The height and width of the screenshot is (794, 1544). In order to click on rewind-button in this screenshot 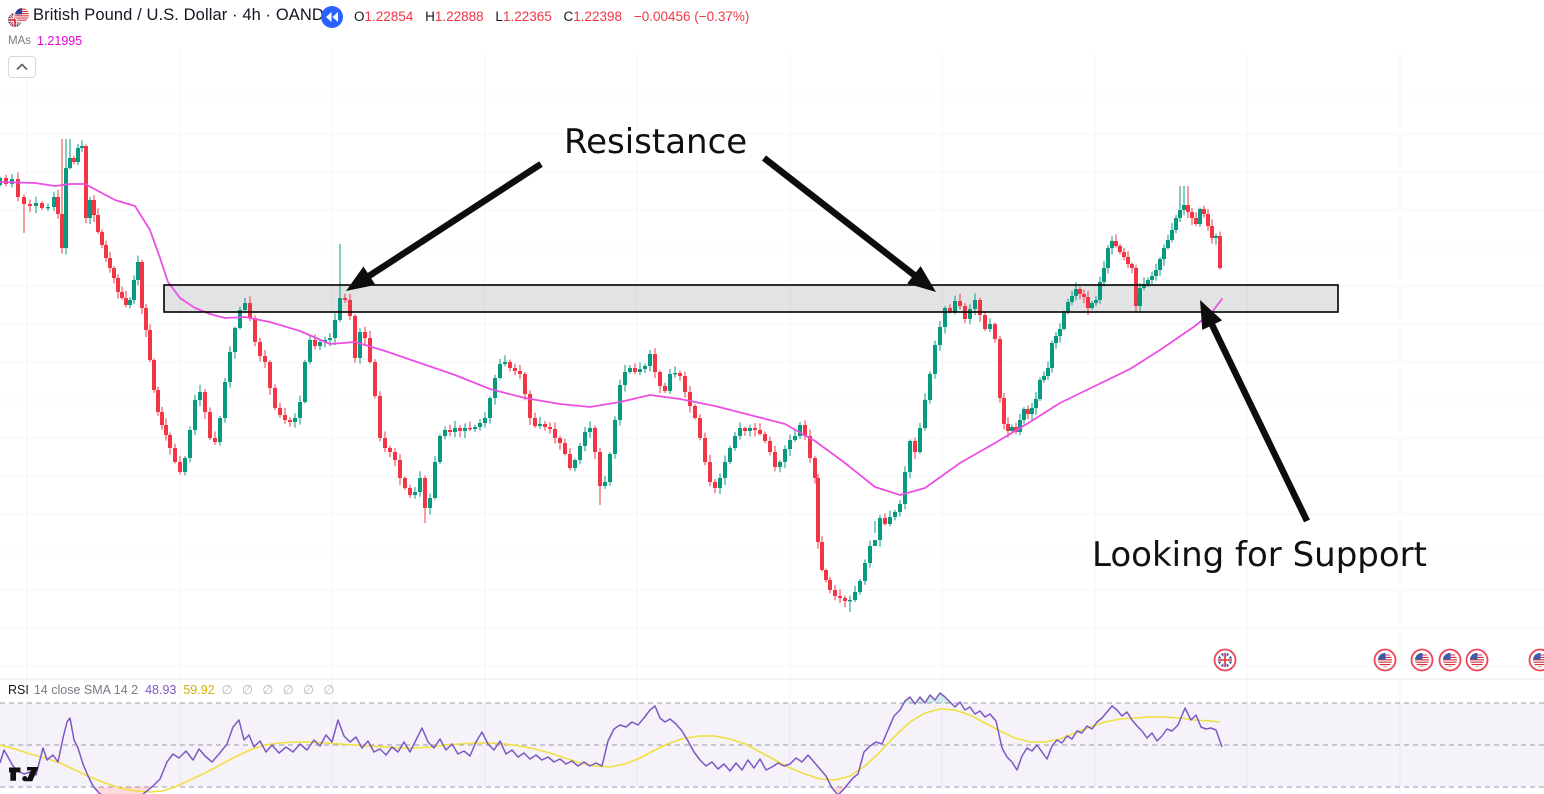, I will do `click(332, 17)`.